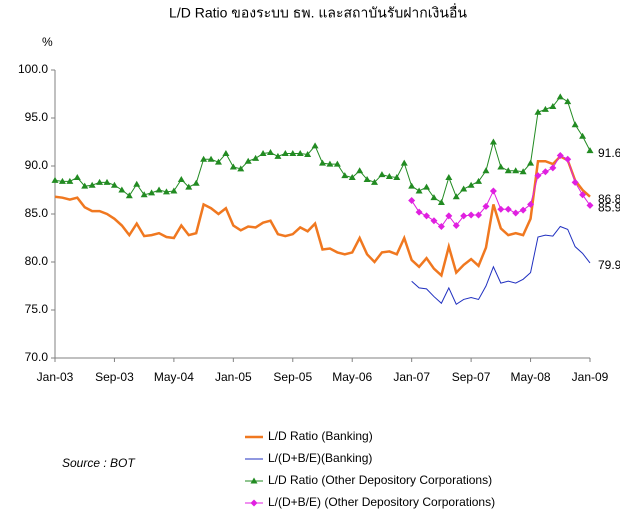 The image size is (620, 517). I want to click on end-label: 91.6, so click(609, 153).